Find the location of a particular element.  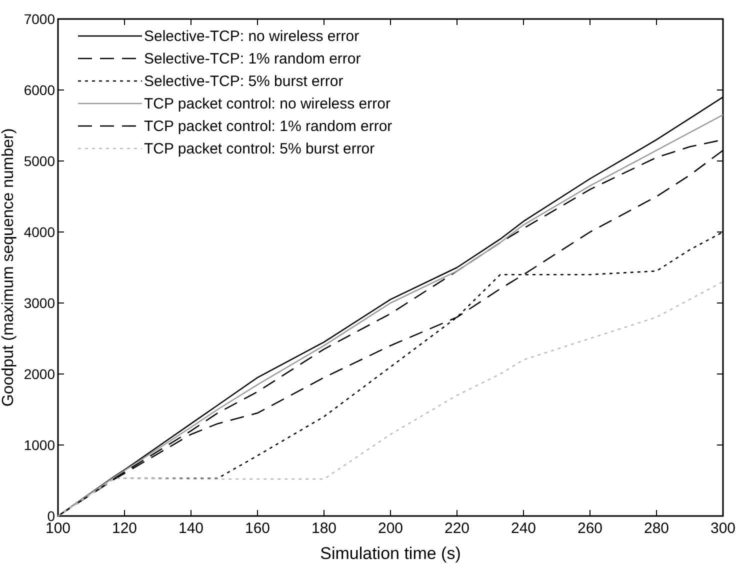

x-tick-label: 260 is located at coordinates (590, 528).